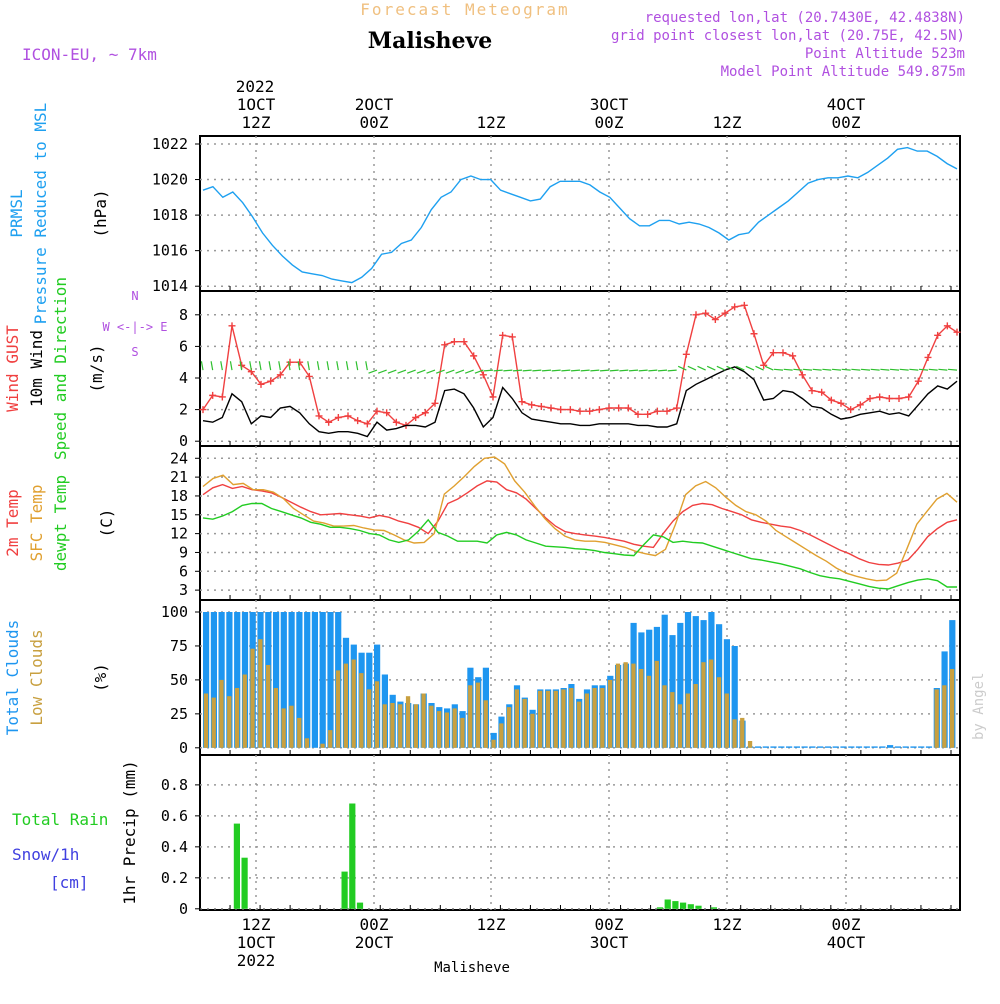 Image resolution: width=1000 pixels, height=1004 pixels. I want to click on product-title: Forecast Meteogram, so click(464, 9).